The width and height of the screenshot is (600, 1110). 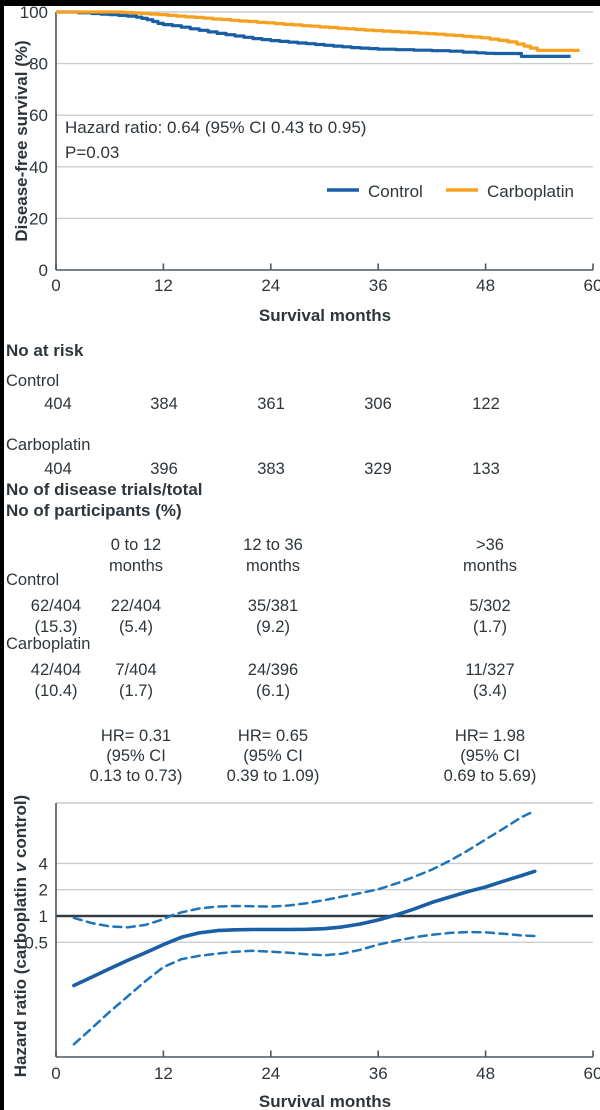 What do you see at coordinates (378, 285) in the screenshot?
I see `km-x-tick-label: 36` at bounding box center [378, 285].